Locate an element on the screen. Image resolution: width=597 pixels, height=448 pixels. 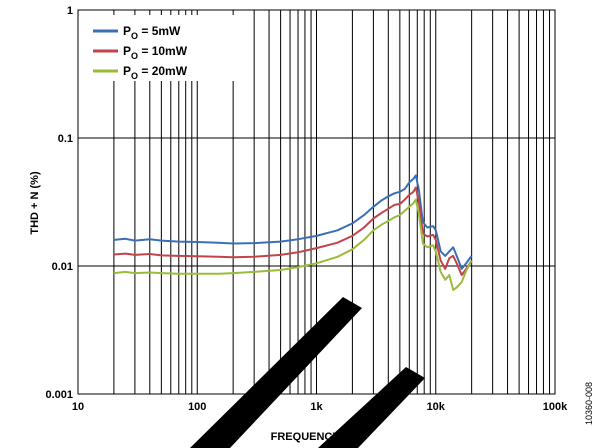
x-tick-label: 10k is located at coordinates (436, 407).